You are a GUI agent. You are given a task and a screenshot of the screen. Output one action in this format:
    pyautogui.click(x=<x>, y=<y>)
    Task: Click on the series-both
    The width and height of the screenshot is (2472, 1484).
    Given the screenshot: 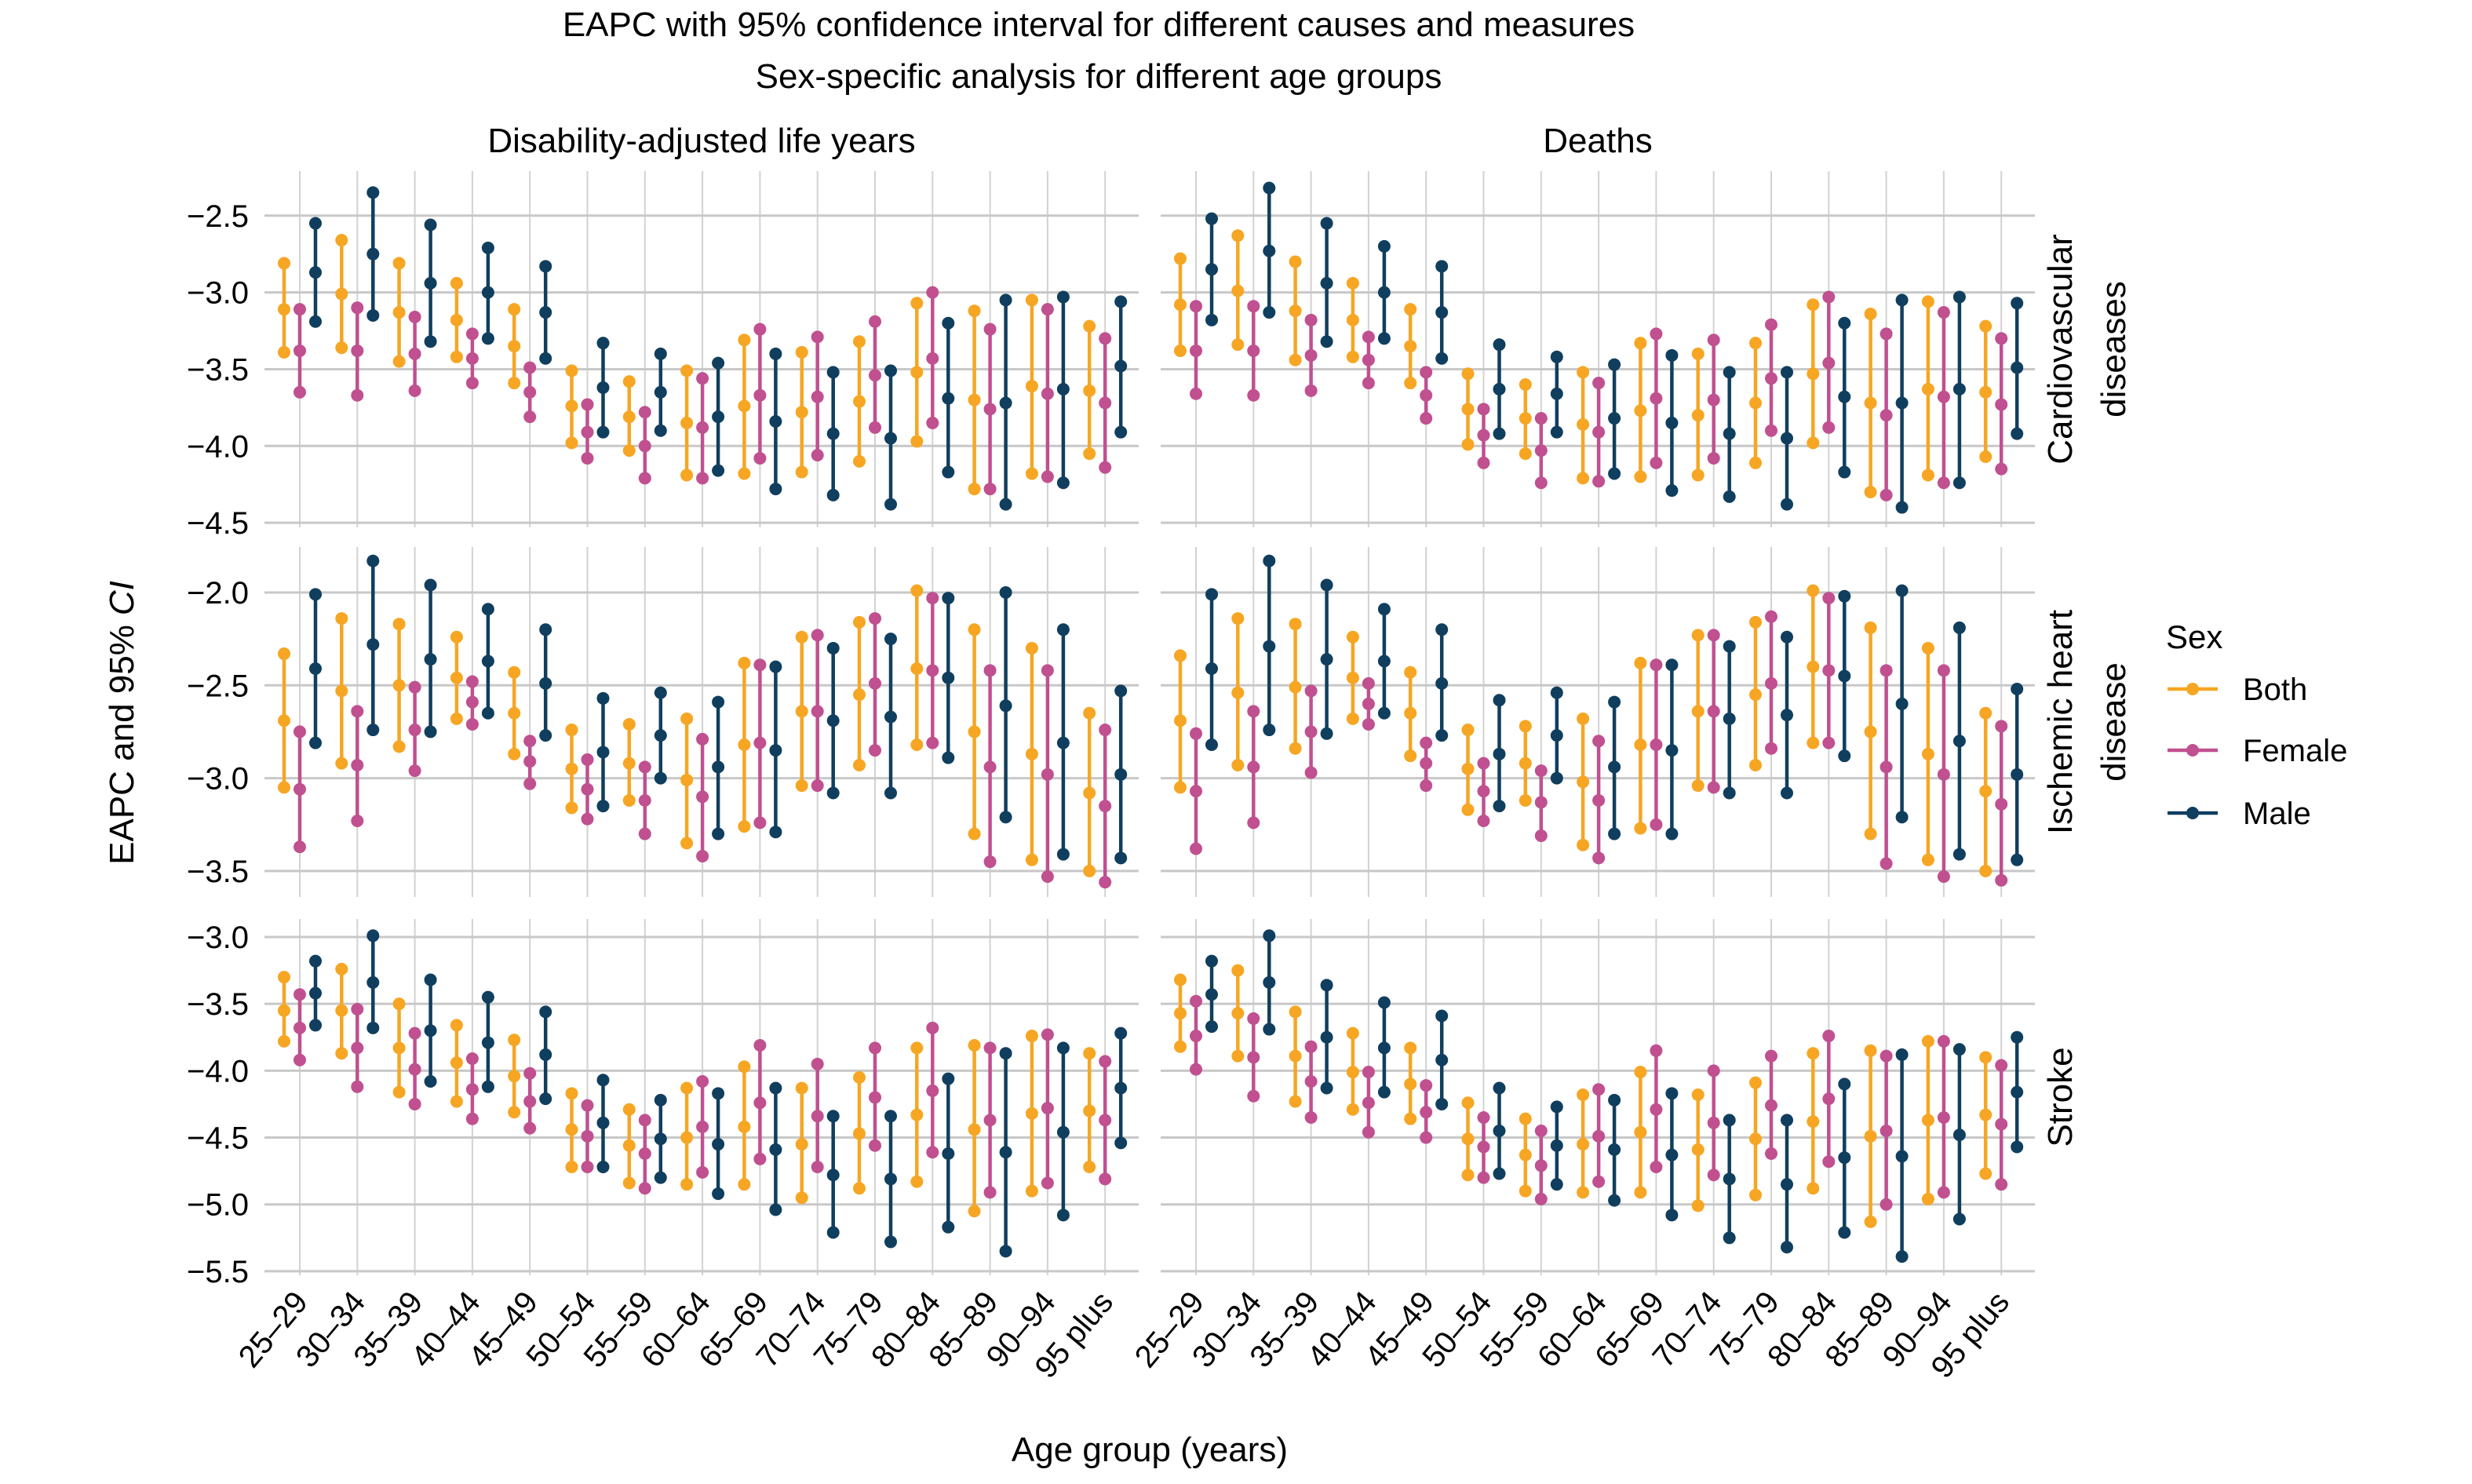 What is the action you would take?
    pyautogui.click(x=1583, y=363)
    